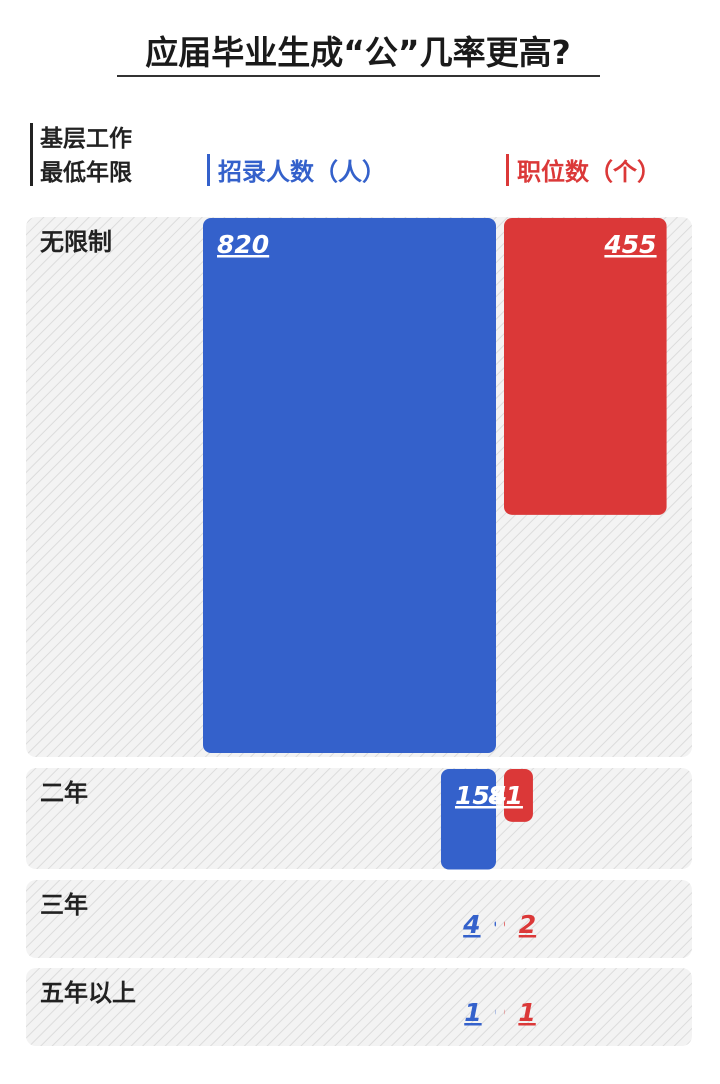 This screenshot has height=1084, width=720. What do you see at coordinates (629, 244) in the screenshot?
I see `value-label-positions: 455` at bounding box center [629, 244].